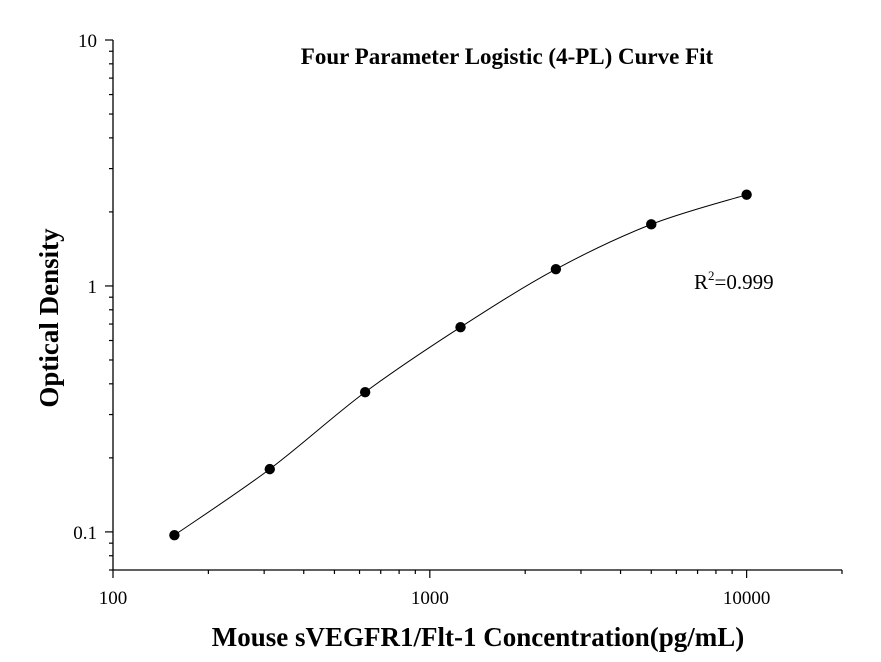 The width and height of the screenshot is (881, 662). I want to click on x-tick-label: 100, so click(113, 598).